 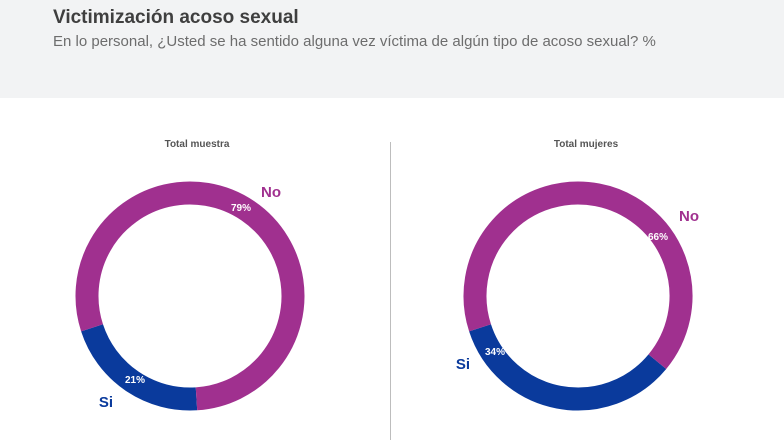 I want to click on donut-slice-no, so click(x=578, y=275).